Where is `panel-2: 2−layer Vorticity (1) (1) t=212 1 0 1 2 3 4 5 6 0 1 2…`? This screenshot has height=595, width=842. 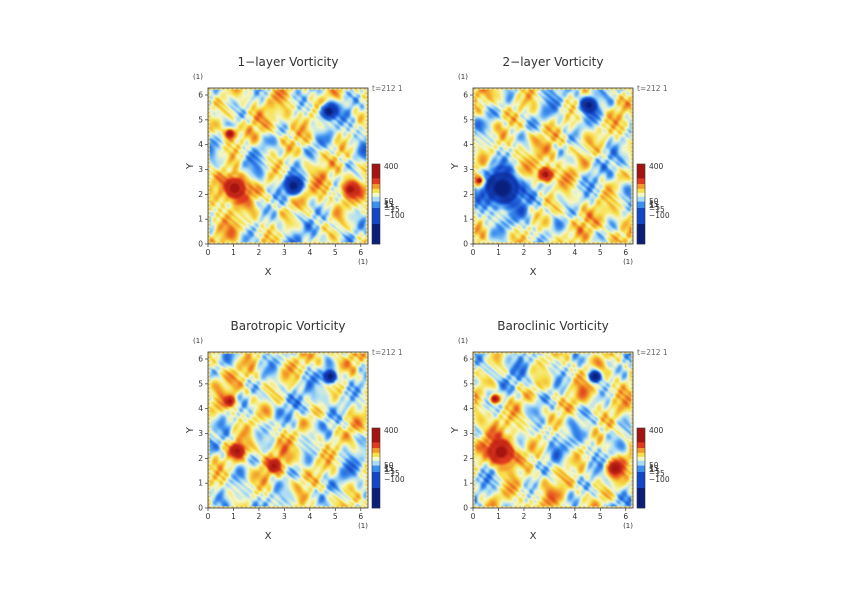 panel-2: 2−layer Vorticity (1) (1) t=212 1 0 1 2 3 4 5 6 0 1 2… is located at coordinates (560, 166).